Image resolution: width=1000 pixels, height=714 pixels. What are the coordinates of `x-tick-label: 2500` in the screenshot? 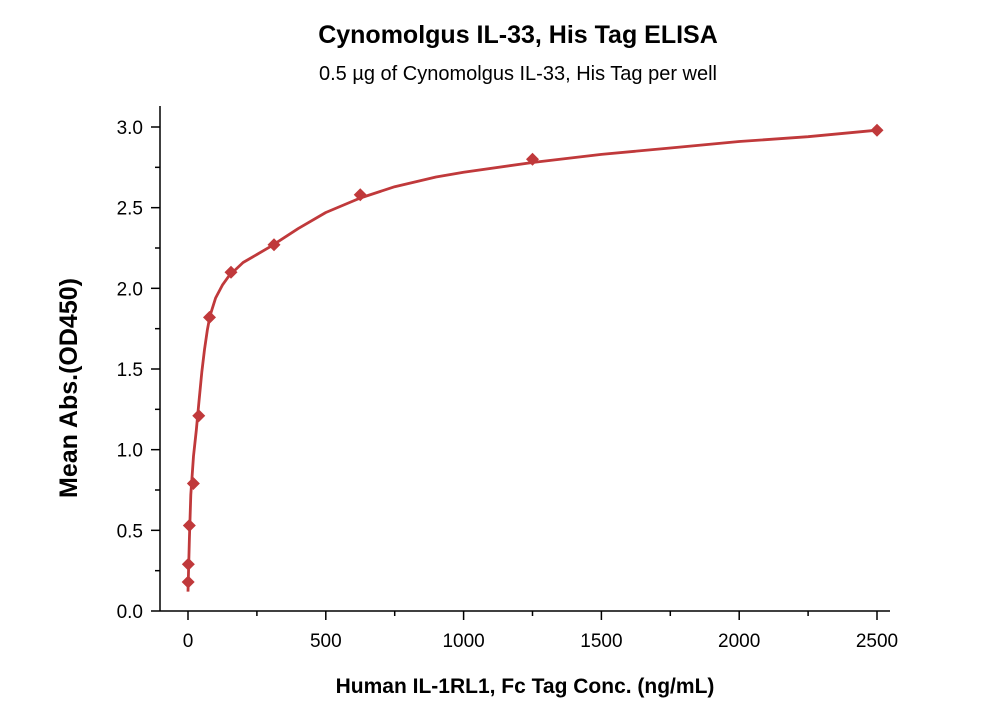 It's located at (877, 641).